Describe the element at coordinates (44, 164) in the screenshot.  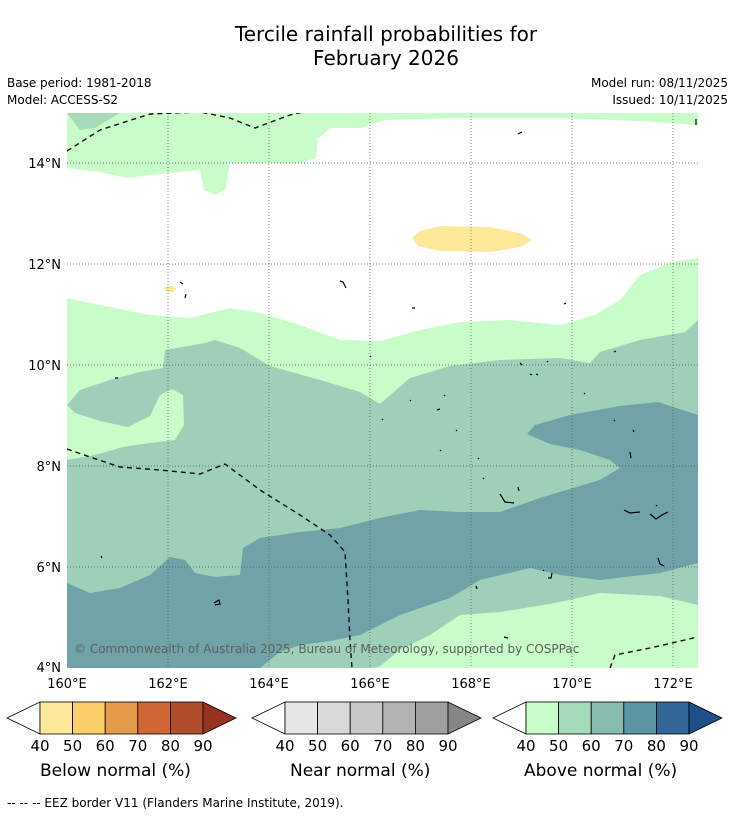
I see `lat-label-14: 14°N` at that location.